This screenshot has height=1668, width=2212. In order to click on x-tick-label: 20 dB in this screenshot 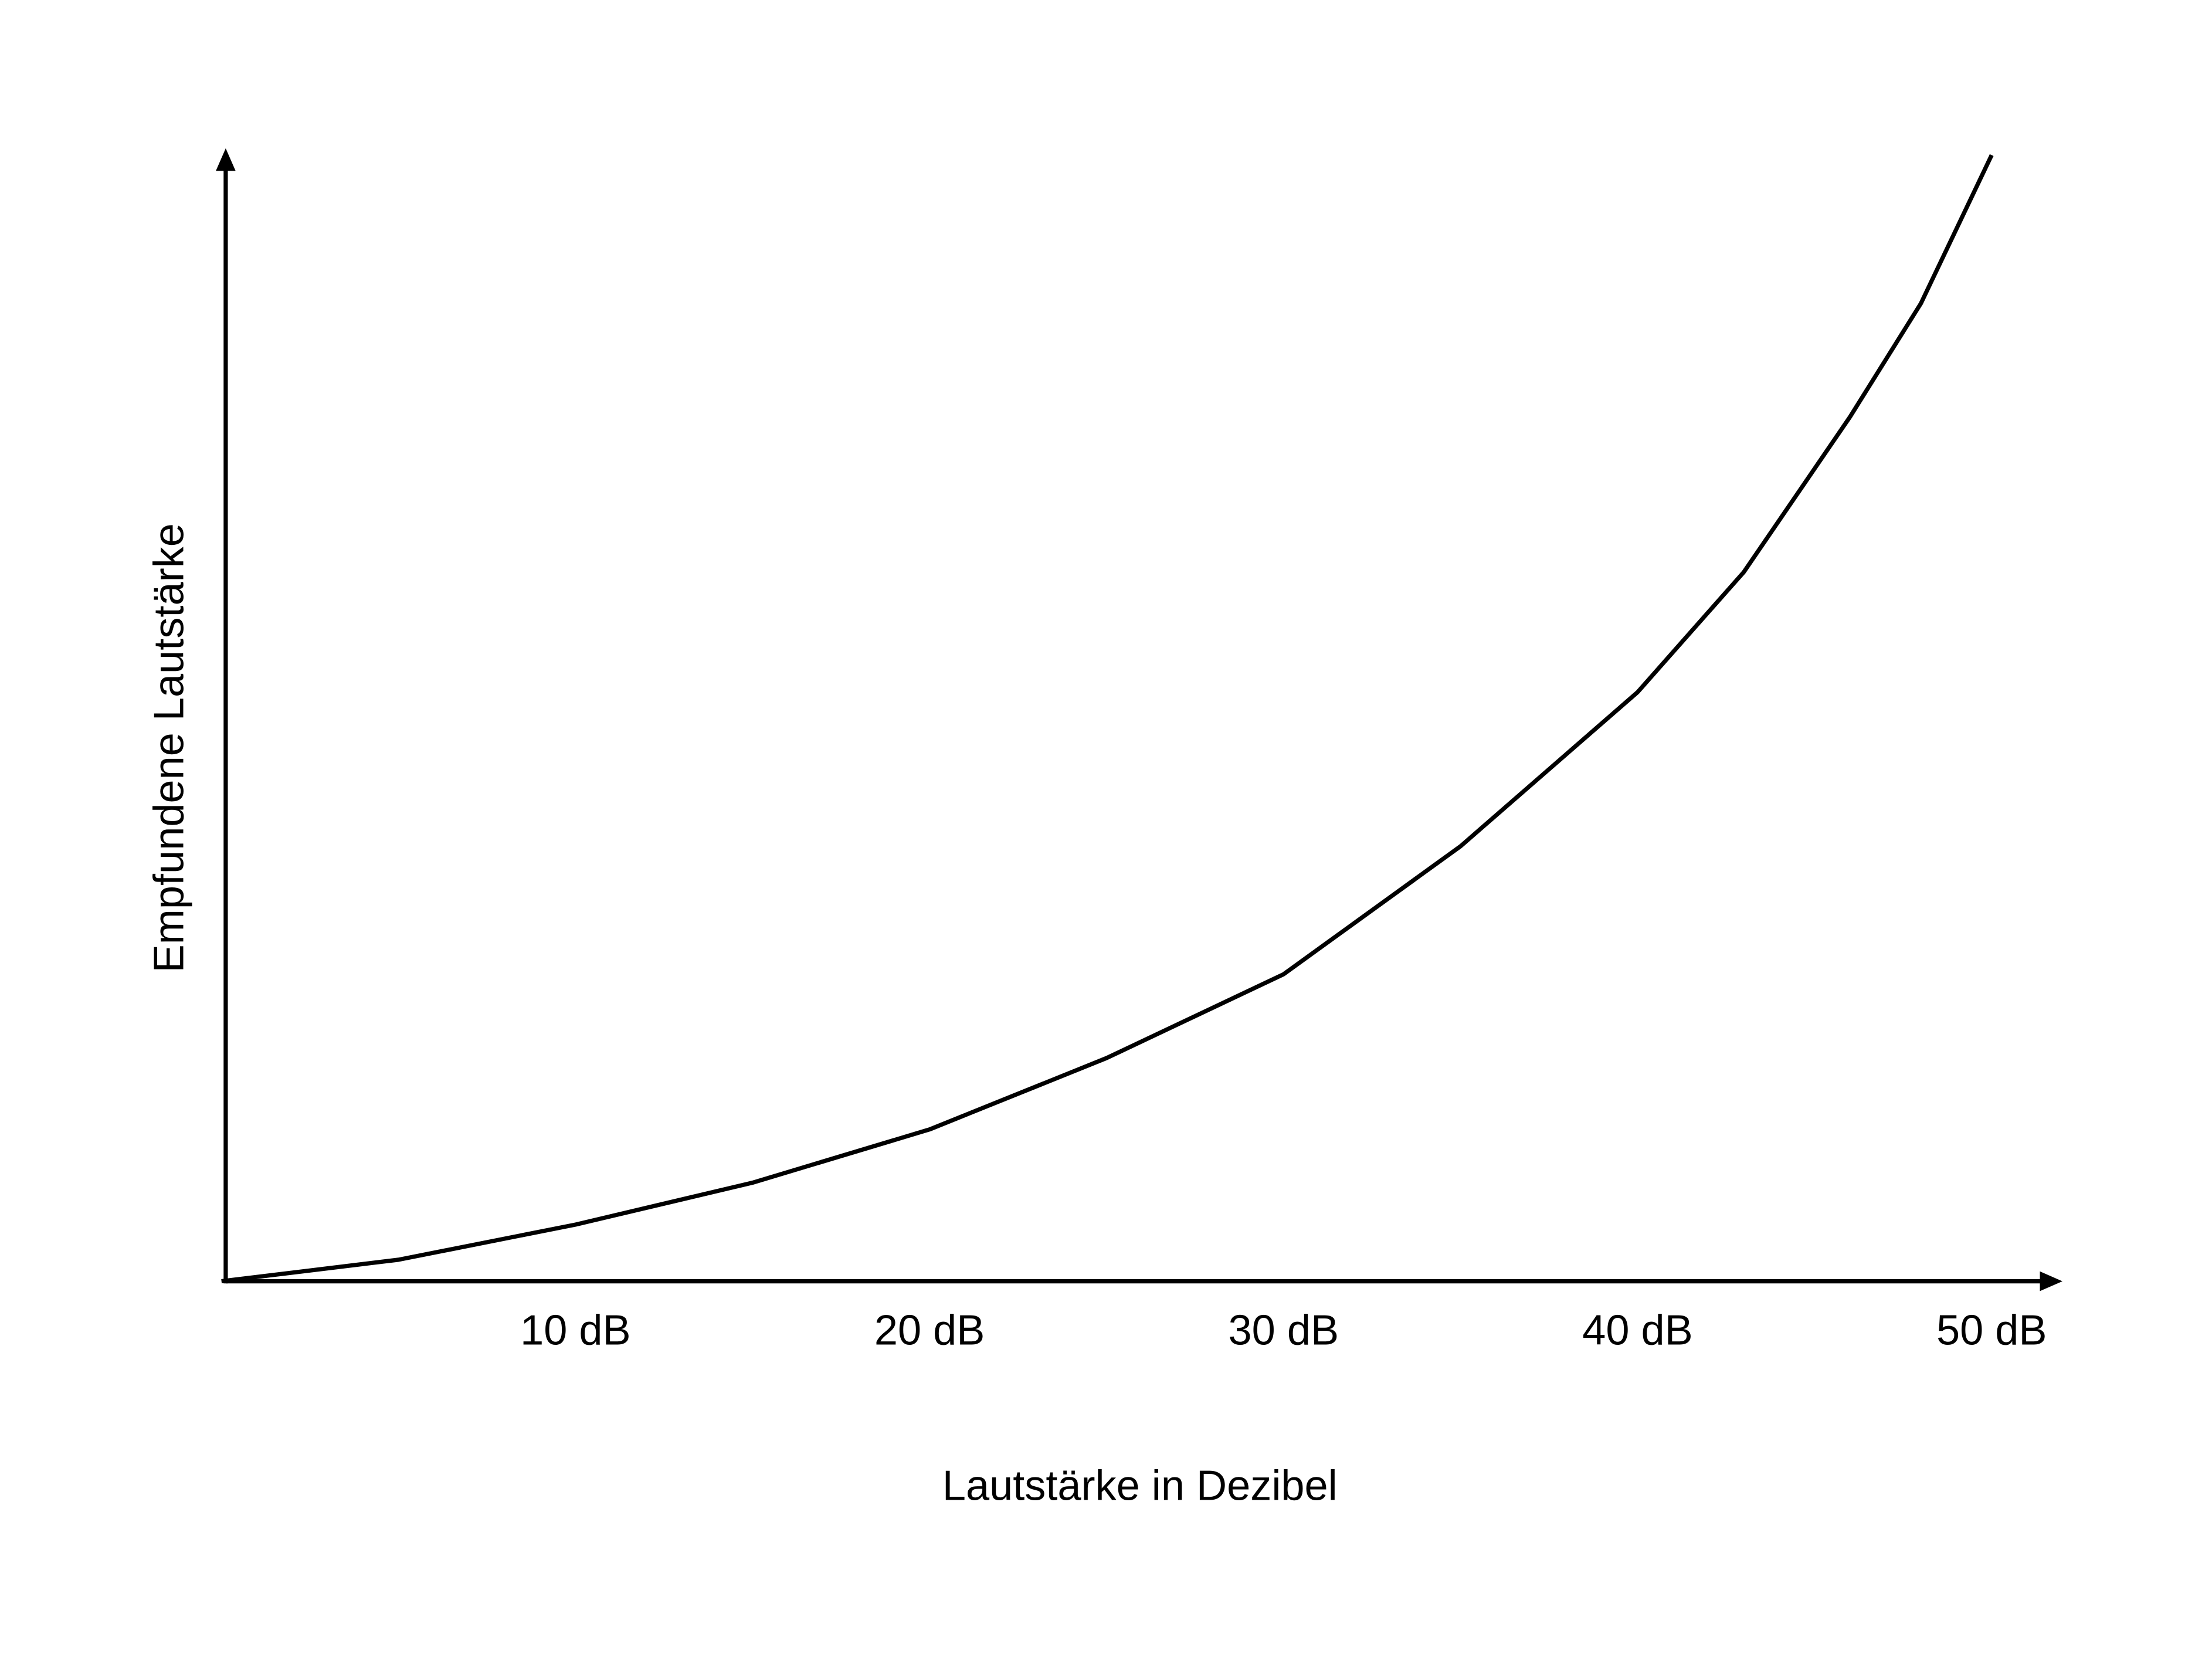, I will do `click(929, 1330)`.